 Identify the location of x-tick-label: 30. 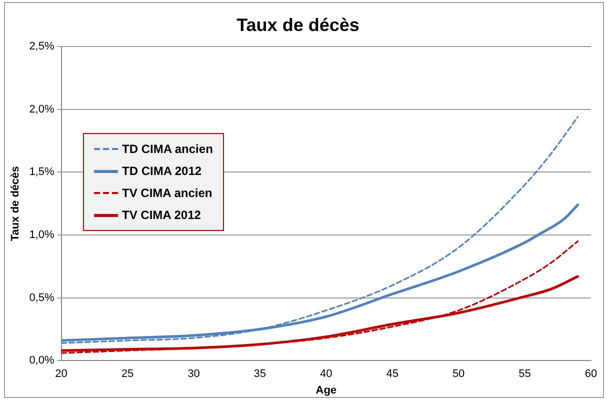
(194, 374).